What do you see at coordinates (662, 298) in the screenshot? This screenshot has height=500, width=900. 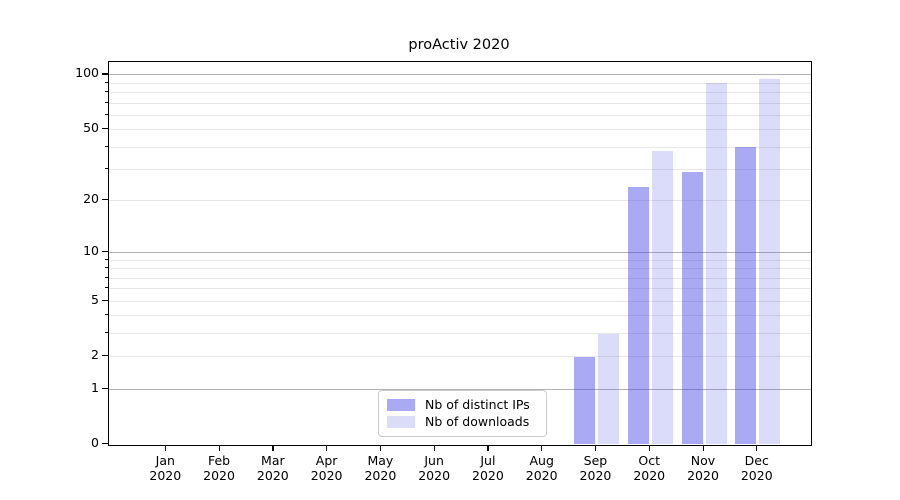 I see `bar-nb-of-downloads-oct-2020` at bounding box center [662, 298].